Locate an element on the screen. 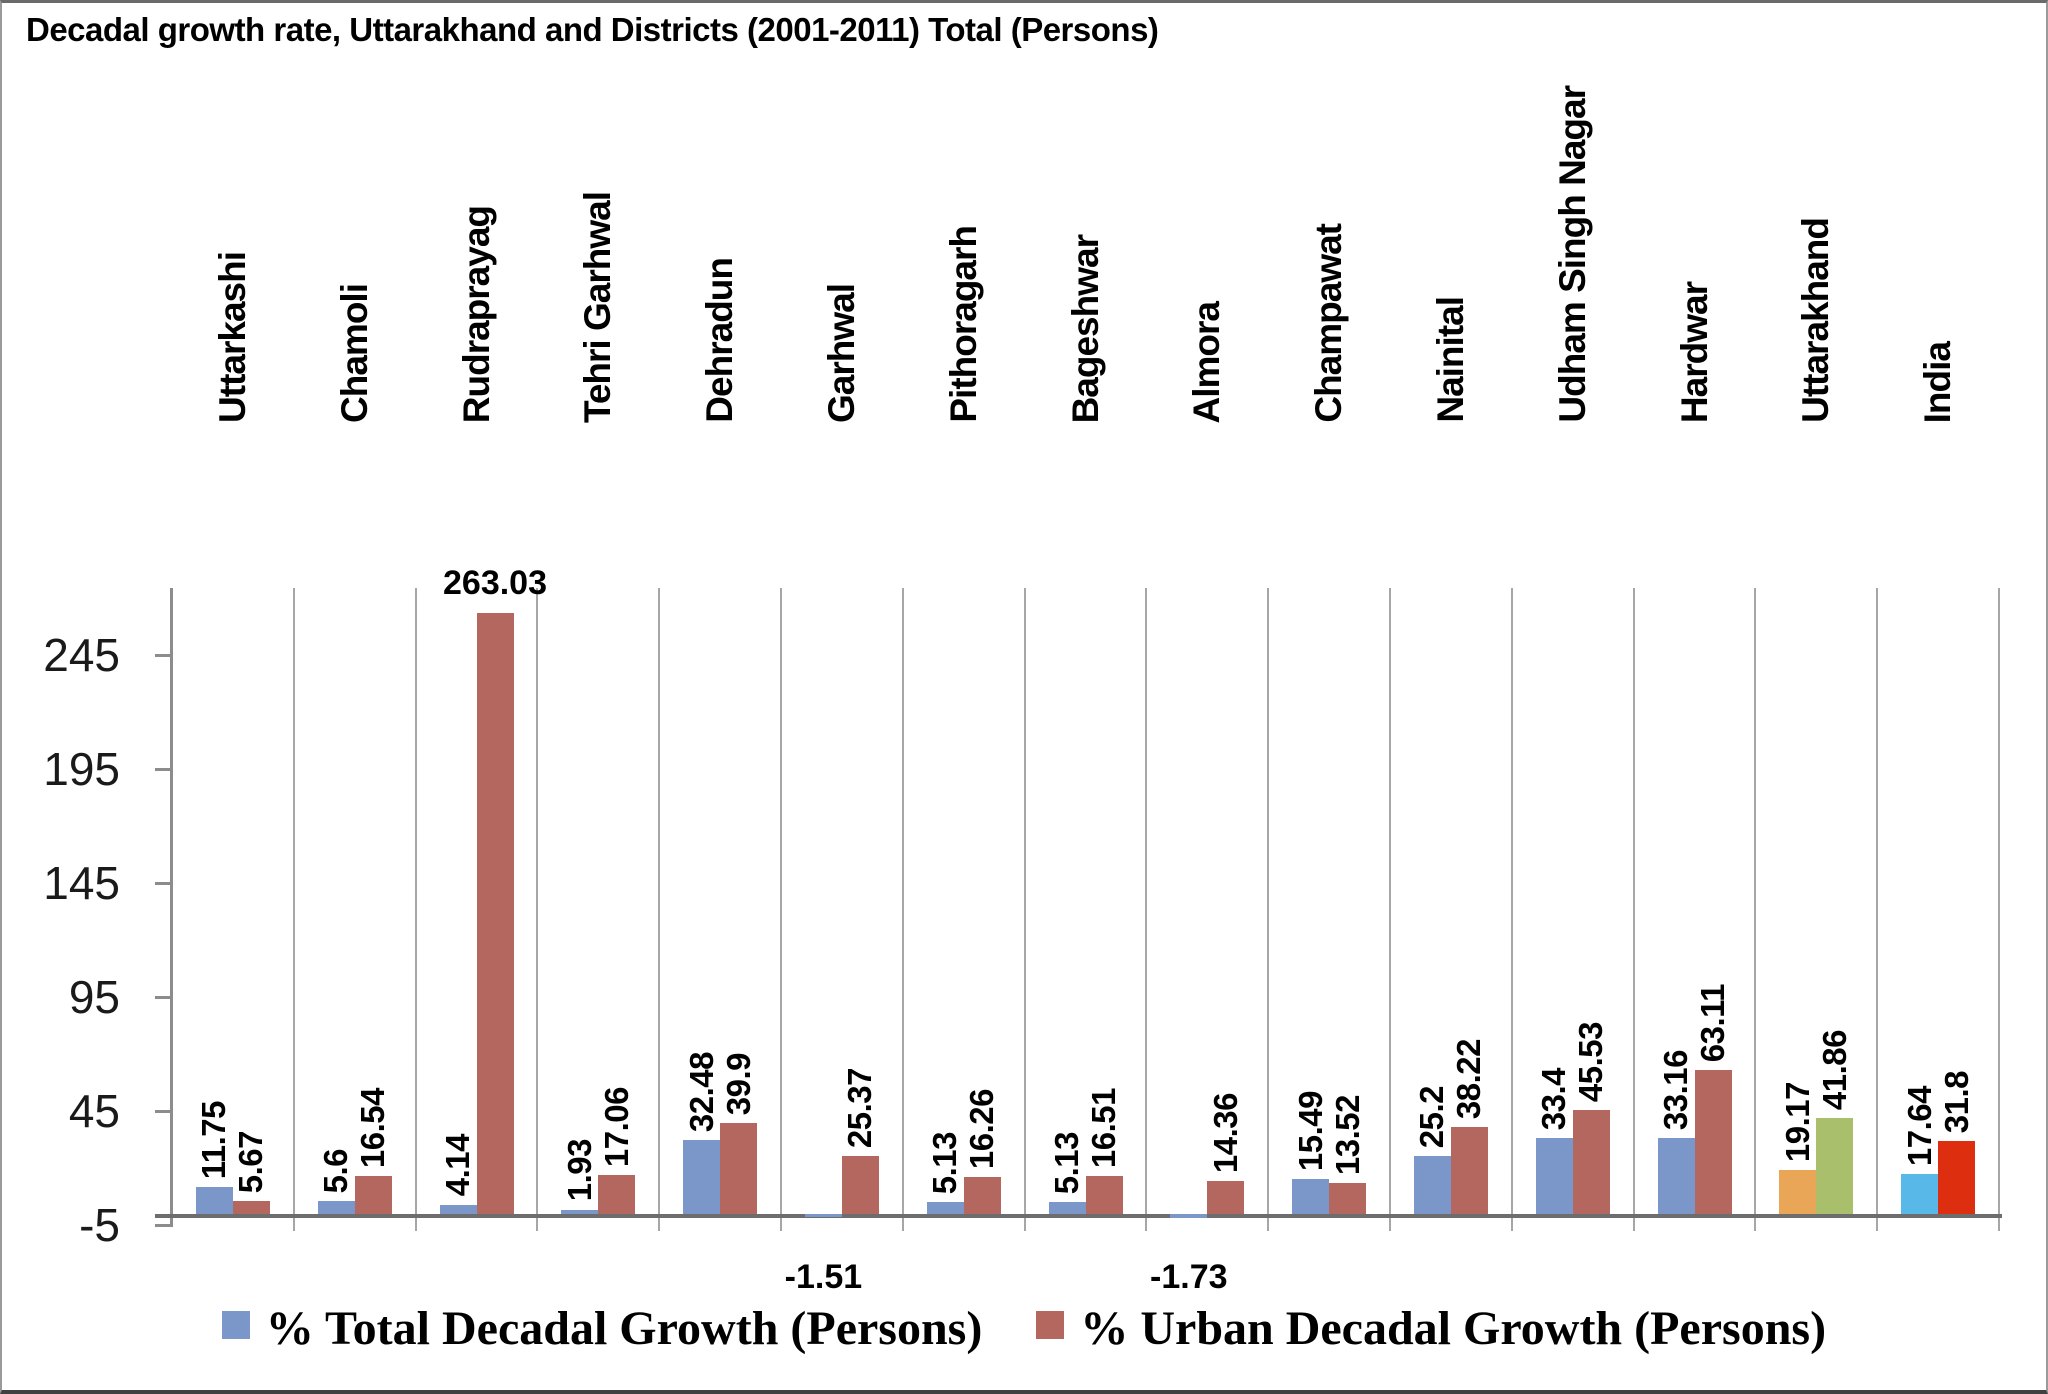 The image size is (2048, 1394). category-label: Chamoli is located at coordinates (354, 353).